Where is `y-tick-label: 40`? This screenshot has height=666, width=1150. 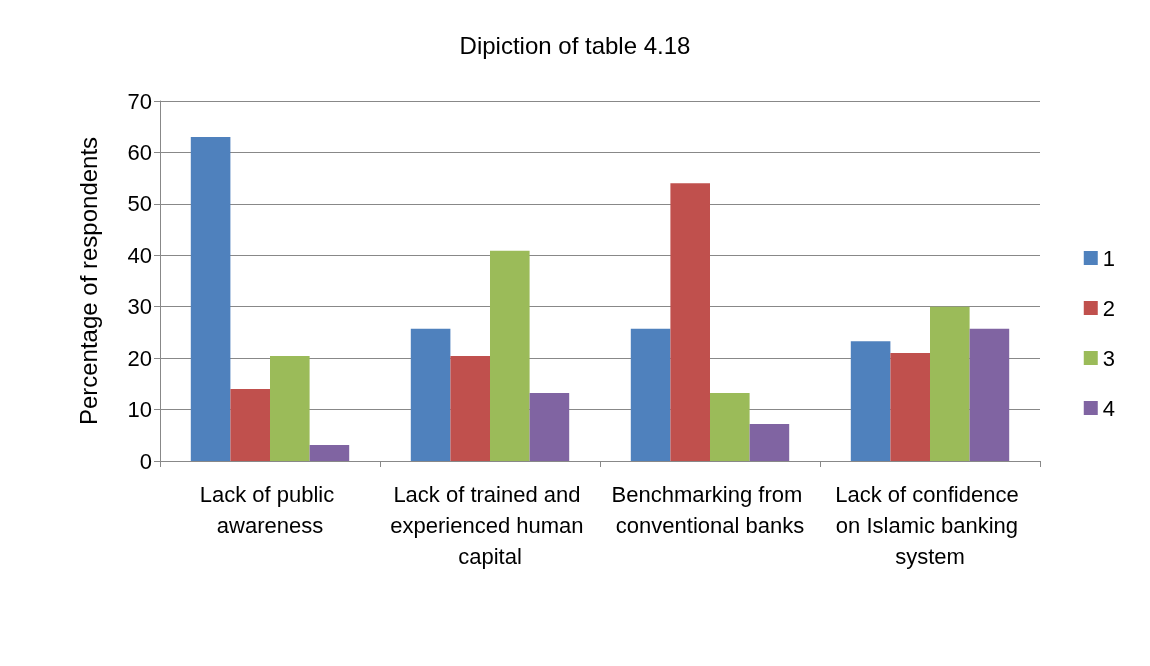
y-tick-label: 40 is located at coordinates (139, 255).